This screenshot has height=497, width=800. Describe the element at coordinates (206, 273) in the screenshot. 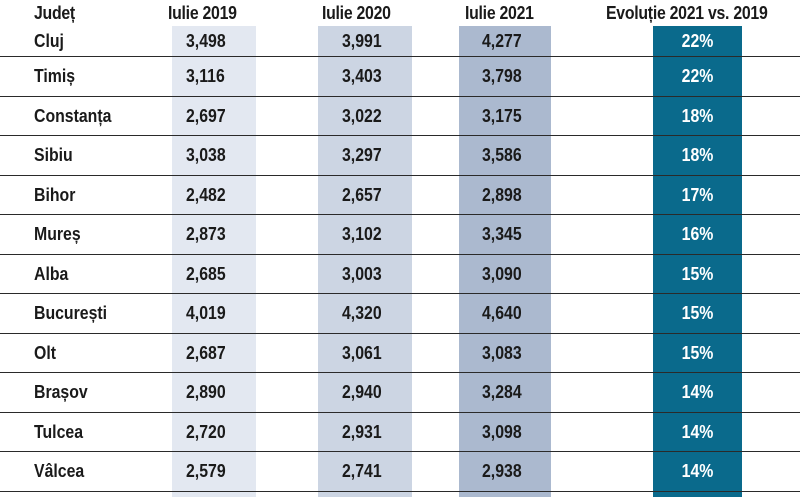

I see `cell-iulie-2019: 2,685` at that location.